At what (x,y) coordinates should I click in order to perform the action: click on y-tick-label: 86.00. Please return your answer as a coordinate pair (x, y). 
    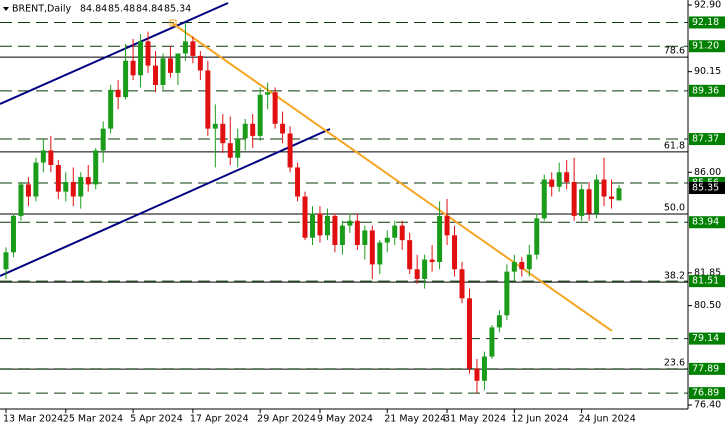
    Looking at the image, I should click on (707, 172).